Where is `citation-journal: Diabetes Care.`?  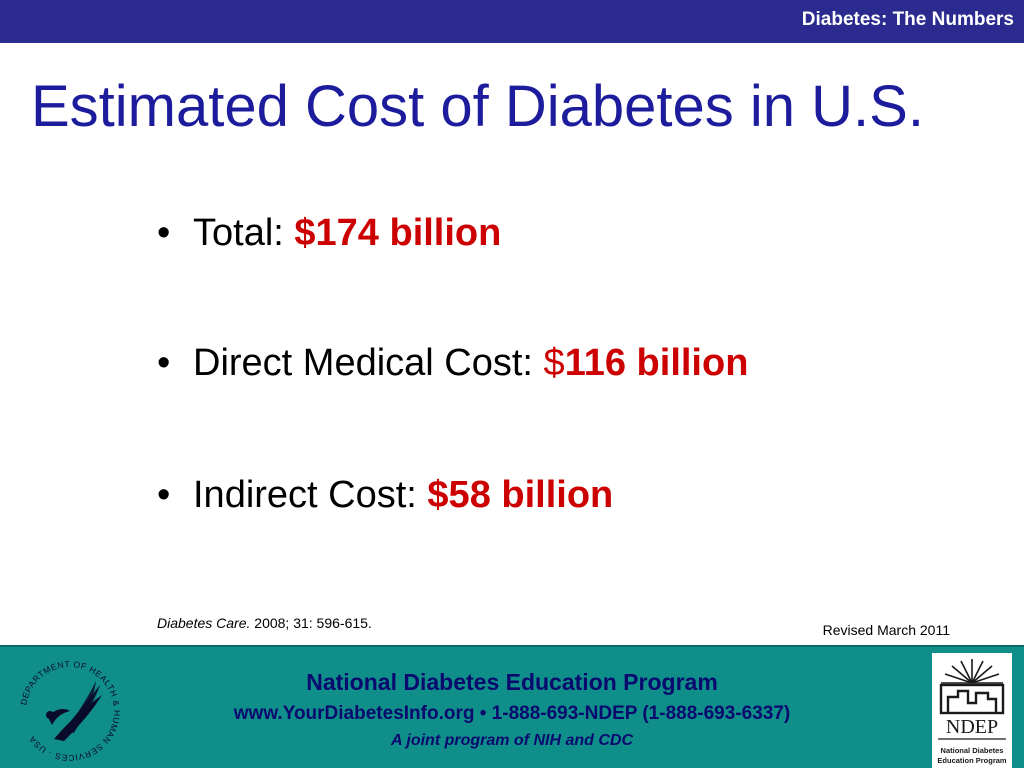
citation-journal: Diabetes Care. is located at coordinates (203, 623).